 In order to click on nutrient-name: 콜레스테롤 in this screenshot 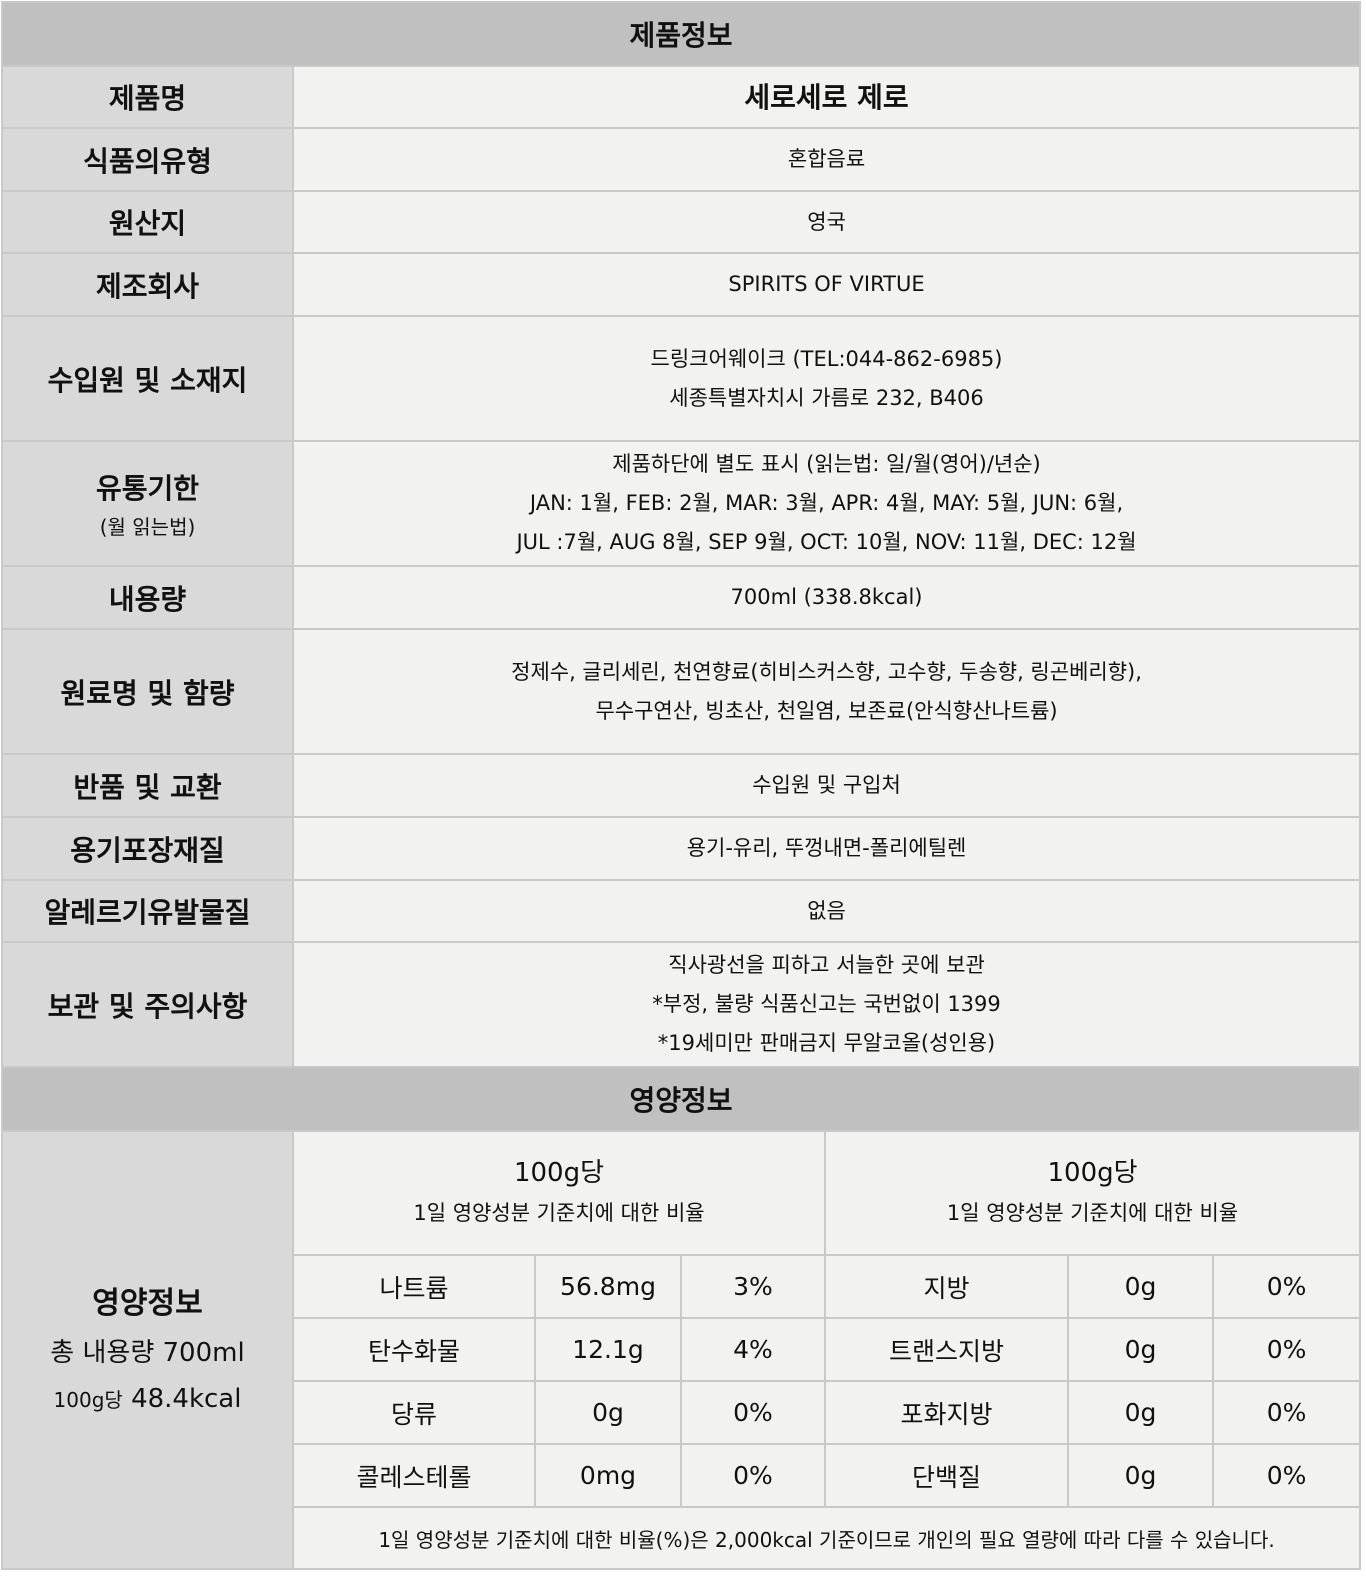, I will do `click(414, 1475)`.